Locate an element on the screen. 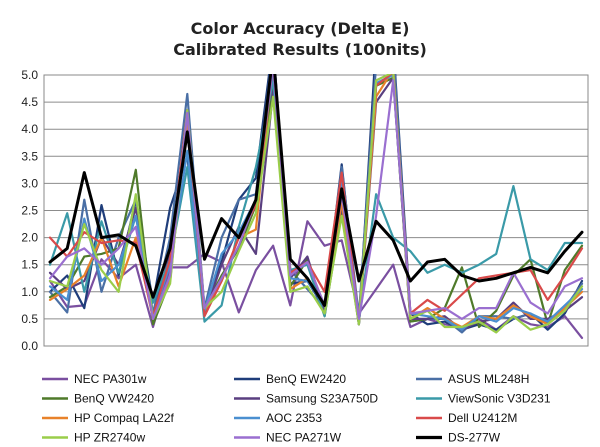 The width and height of the screenshot is (600, 447). legend-label: HP ZR2740w is located at coordinates (109, 438).